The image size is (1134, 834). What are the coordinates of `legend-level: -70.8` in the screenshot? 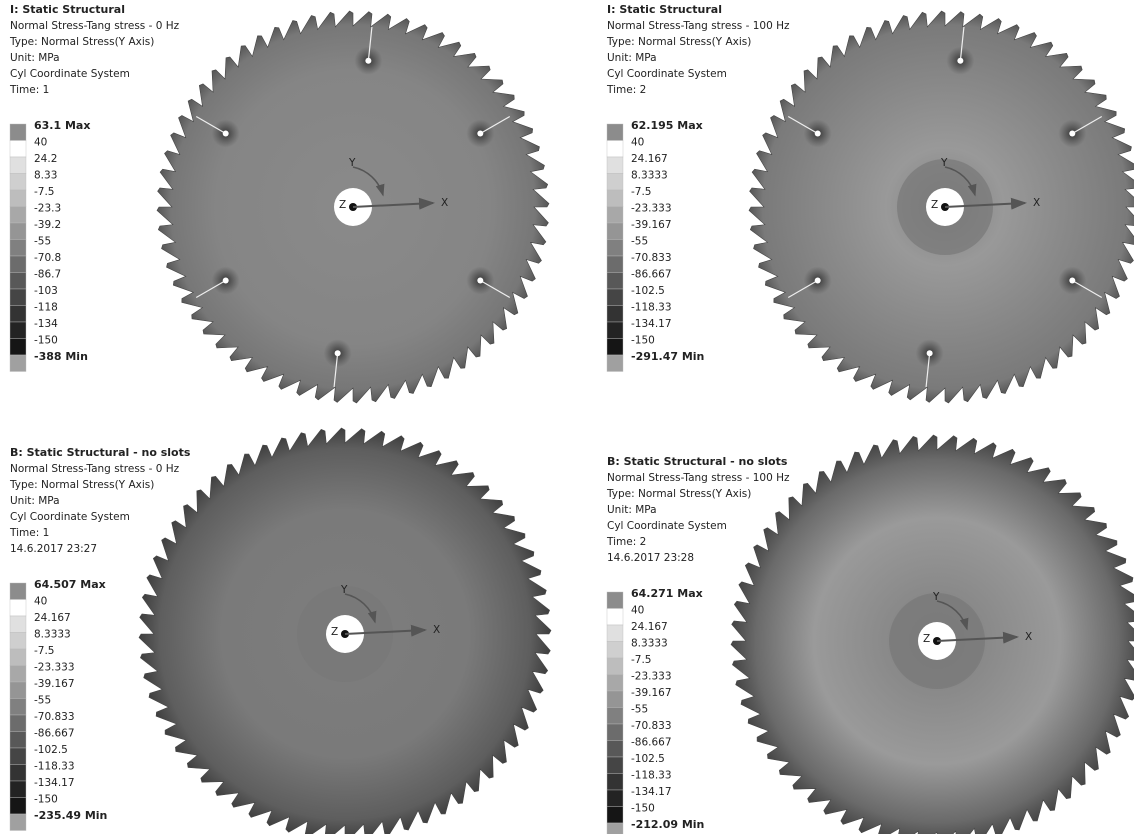 It's located at (47, 258).